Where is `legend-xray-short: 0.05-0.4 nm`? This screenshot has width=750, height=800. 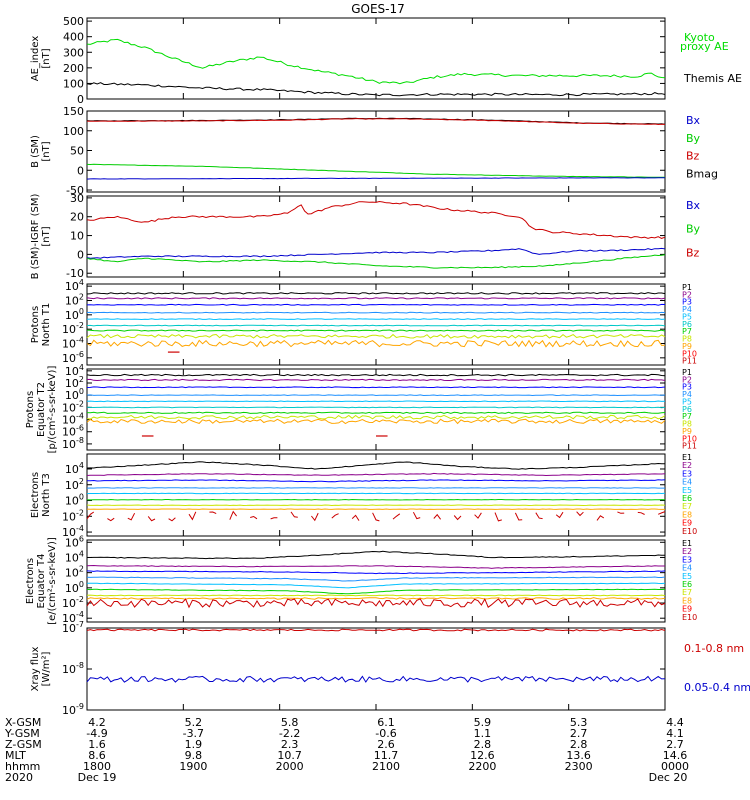 legend-xray-short: 0.05-0.4 nm is located at coordinates (717, 687).